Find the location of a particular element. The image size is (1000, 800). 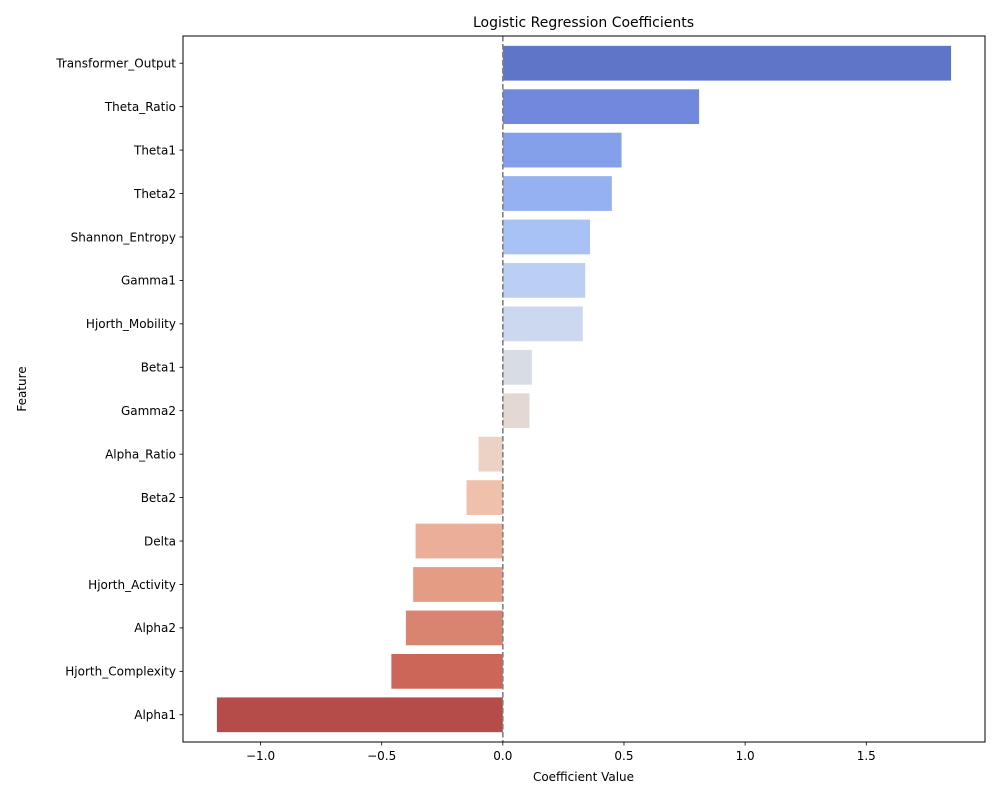

bar-beta2 is located at coordinates (484, 497).